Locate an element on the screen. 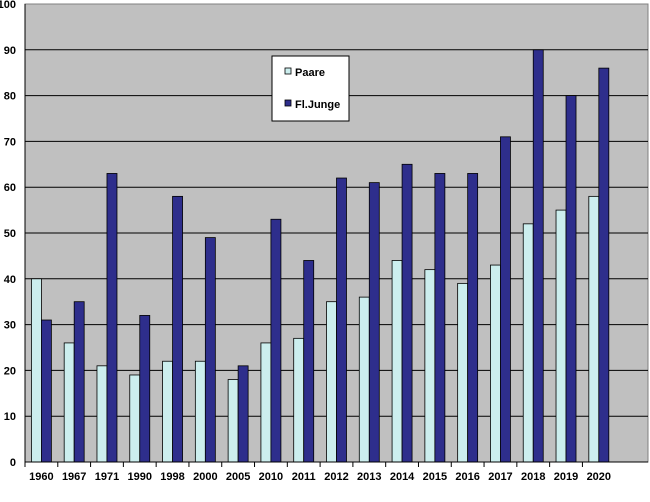  bar-paare-1990 is located at coordinates (135, 418).